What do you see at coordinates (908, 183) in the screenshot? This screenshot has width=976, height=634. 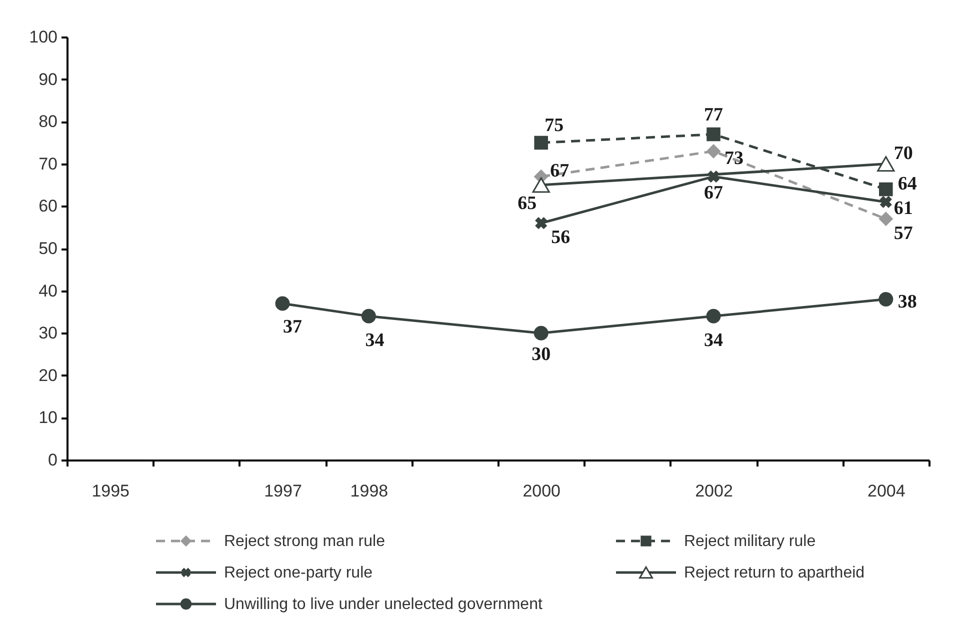 I see `data-label: 64` at bounding box center [908, 183].